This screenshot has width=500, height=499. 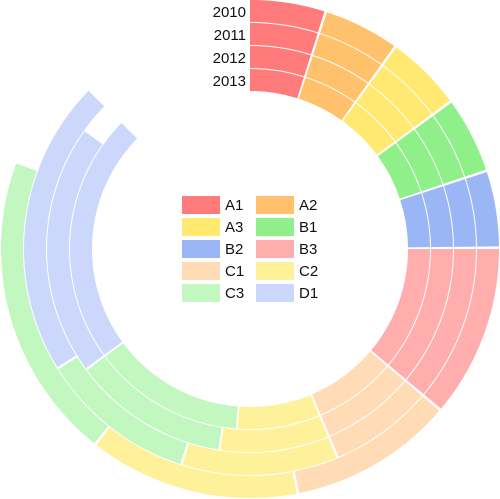 I want to click on legend: A1 A2 A3 B1 B2 B3 C1 C2 C3 D1, so click(x=250, y=249).